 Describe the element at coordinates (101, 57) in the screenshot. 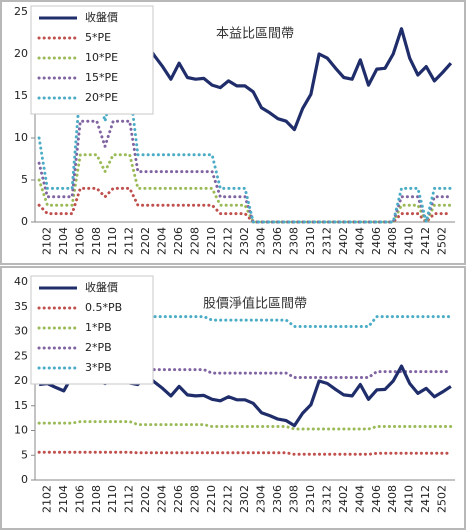

I see `legend-label: 10*PE` at that location.